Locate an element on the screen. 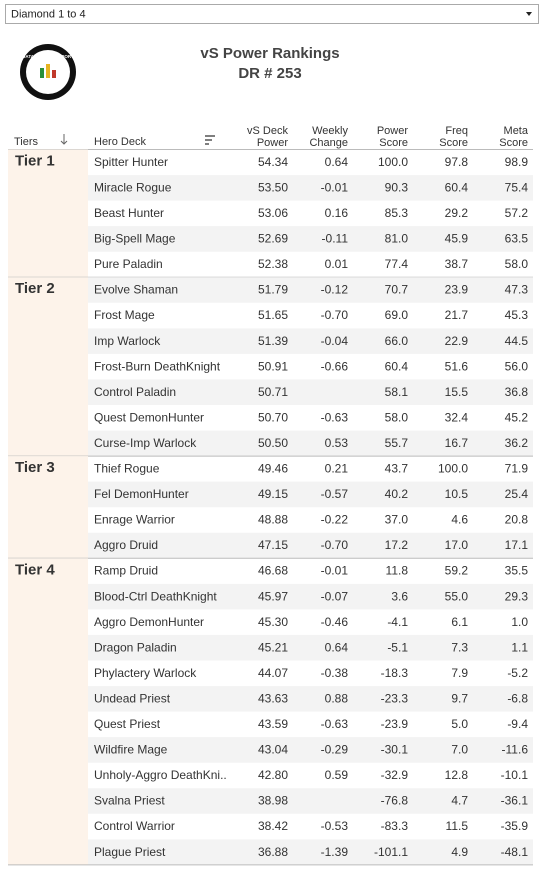  cell-value: -0.01 is located at coordinates (335, 187).